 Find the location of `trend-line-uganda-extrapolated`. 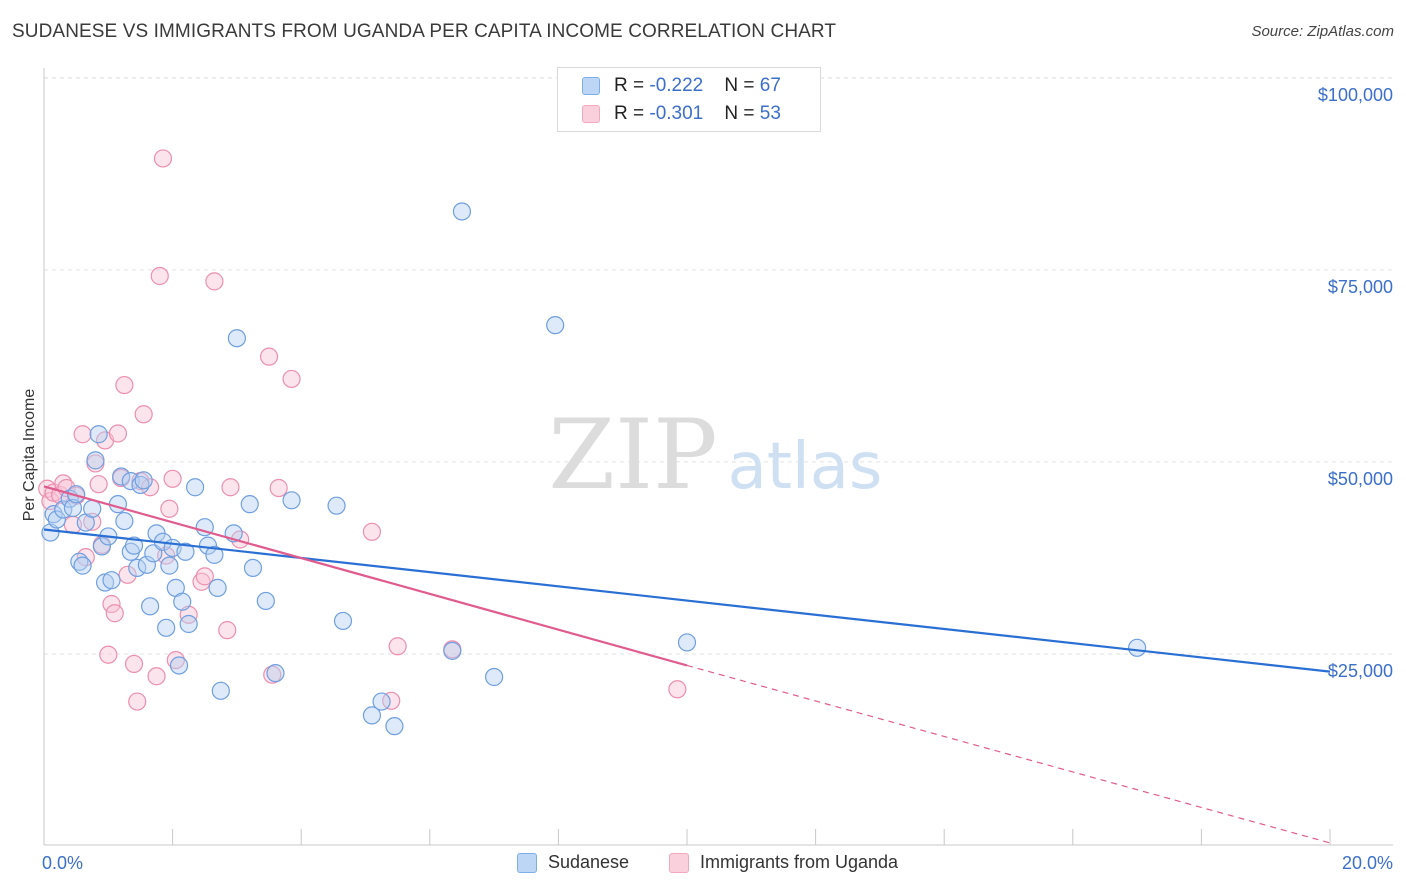

trend-line-uganda-extrapolated is located at coordinates (1008, 754).